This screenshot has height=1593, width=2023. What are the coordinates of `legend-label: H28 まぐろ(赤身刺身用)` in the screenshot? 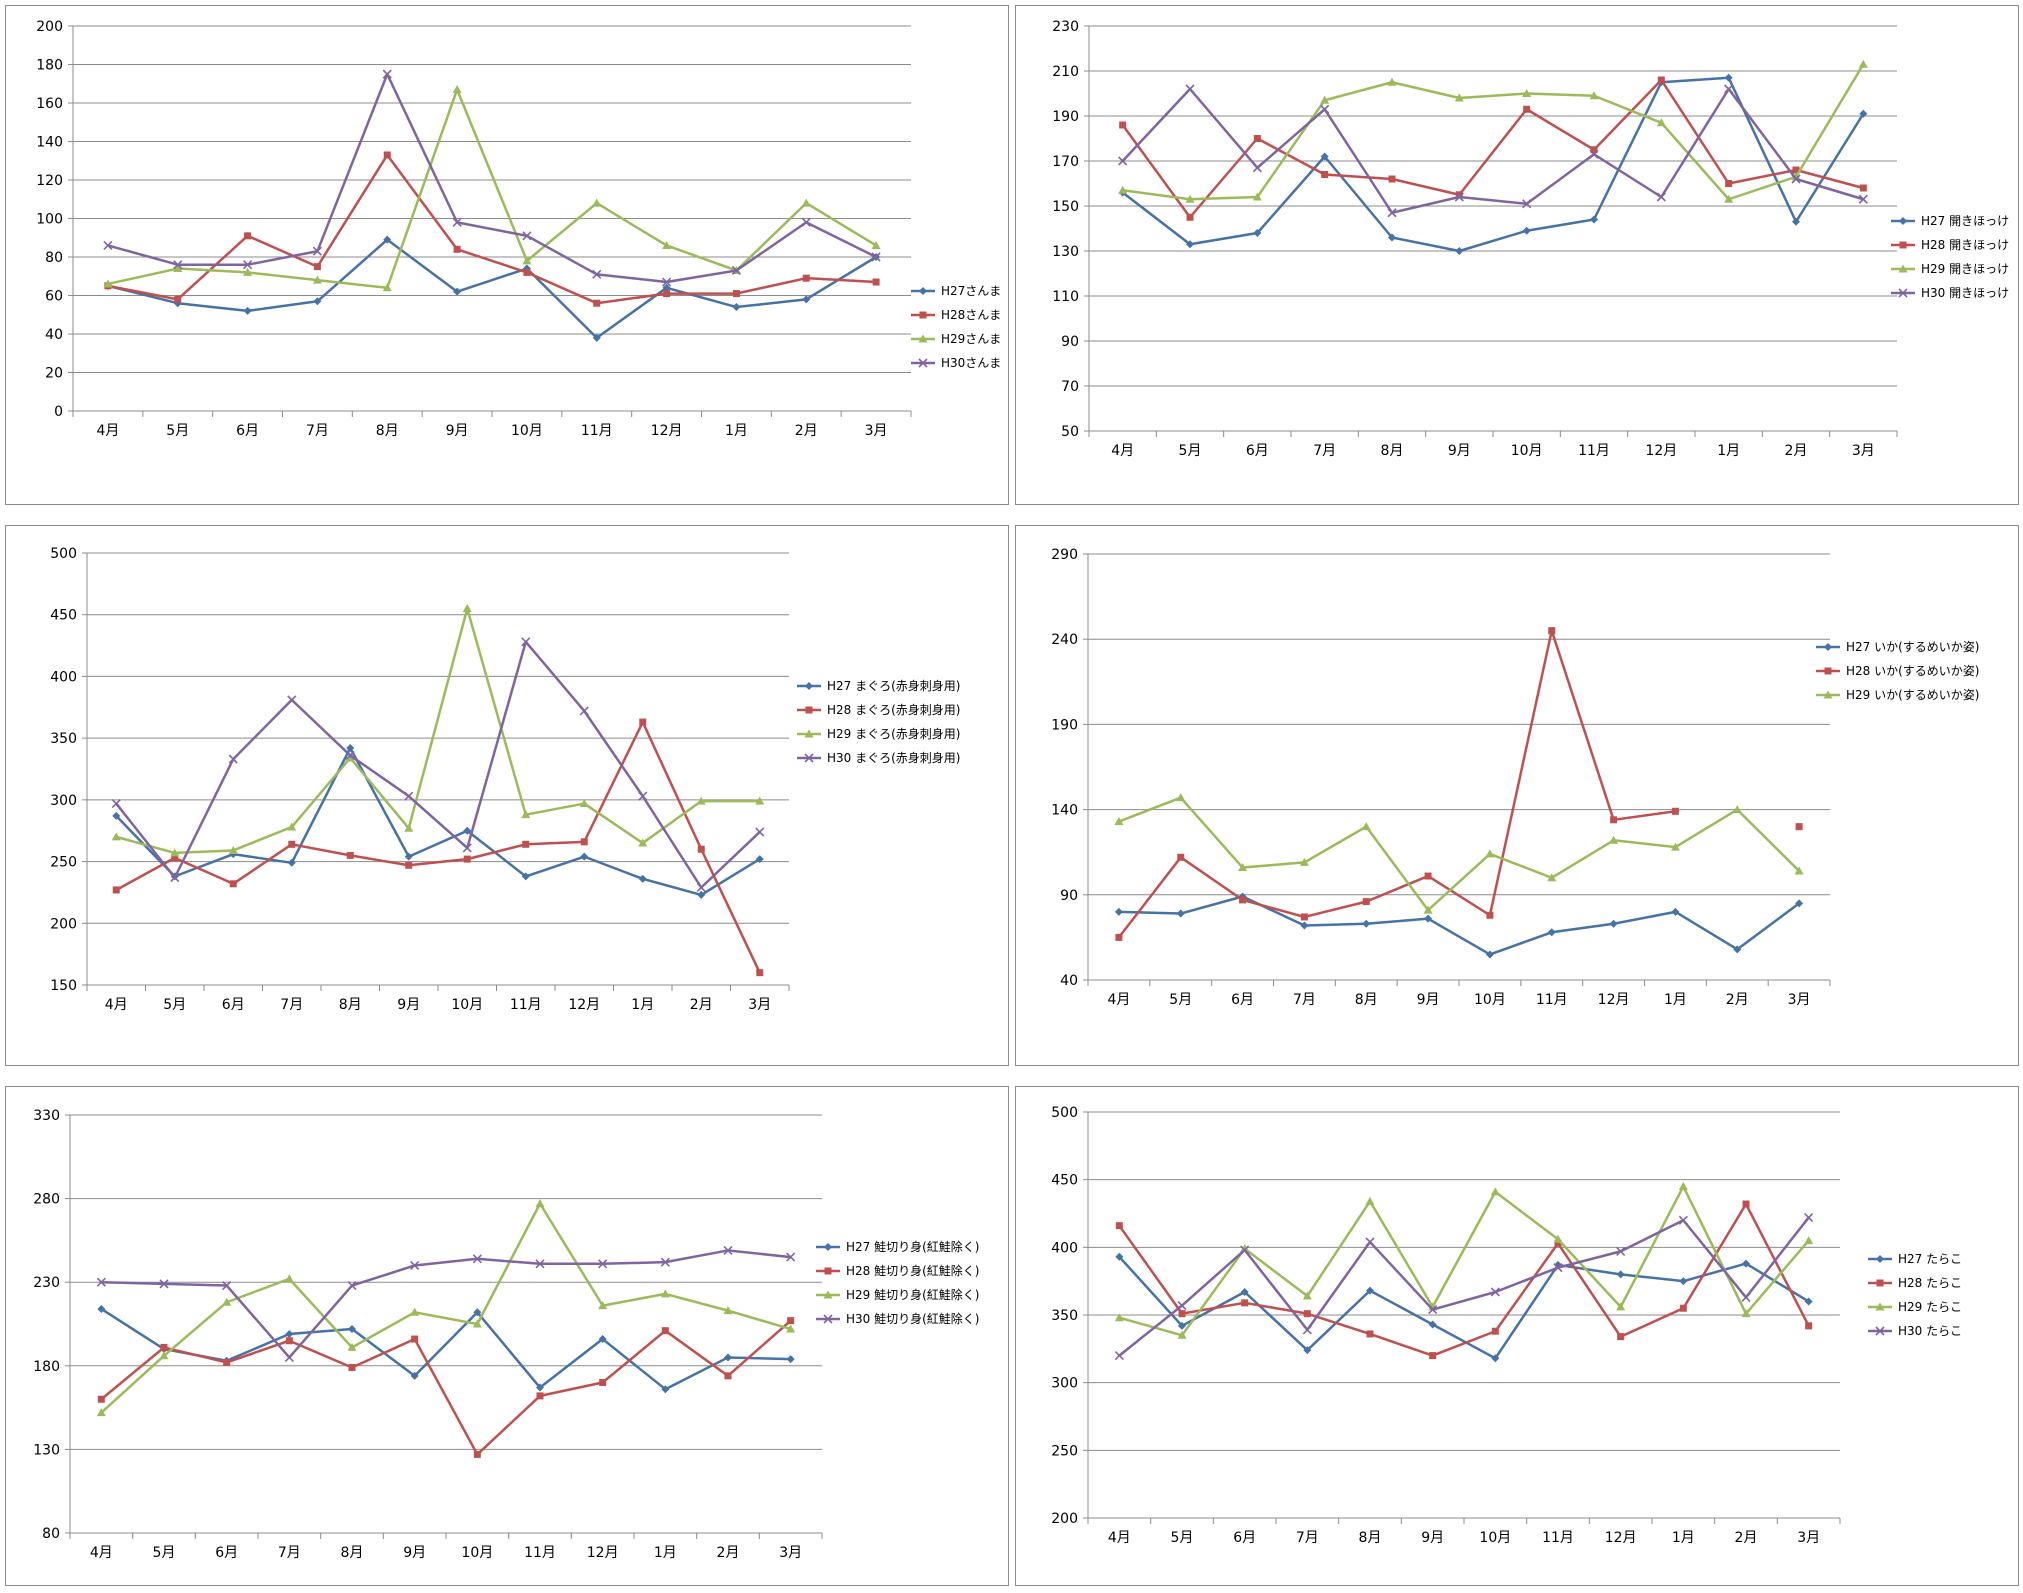 It's located at (893, 709).